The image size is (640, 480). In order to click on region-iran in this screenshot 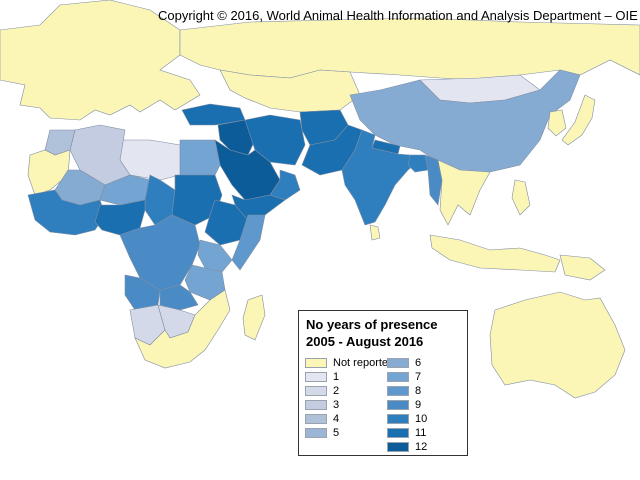, I will do `click(275, 140)`.